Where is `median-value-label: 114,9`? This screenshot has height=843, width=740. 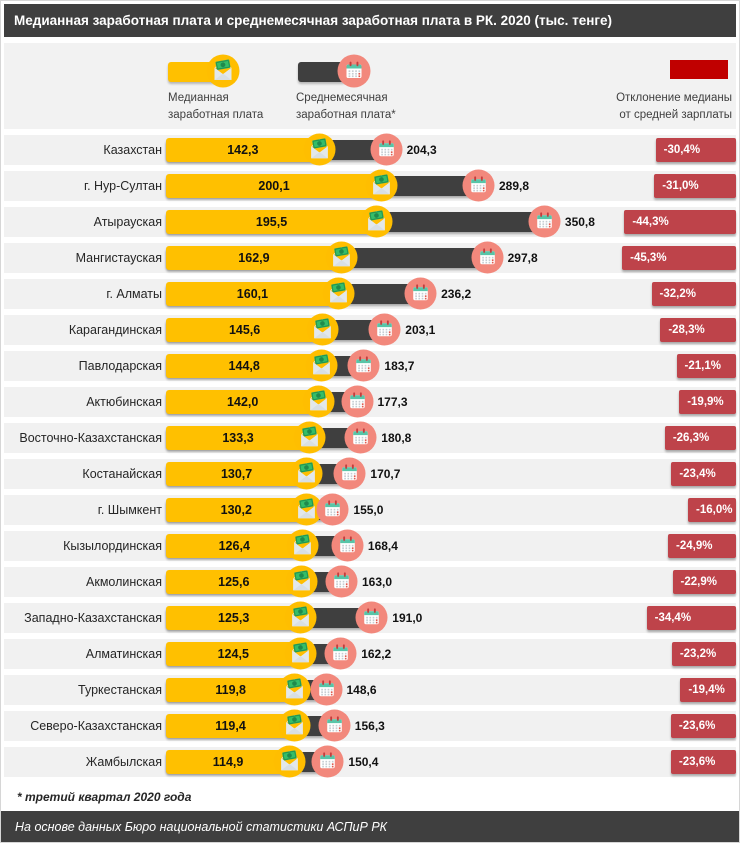 median-value-label: 114,9 is located at coordinates (228, 762).